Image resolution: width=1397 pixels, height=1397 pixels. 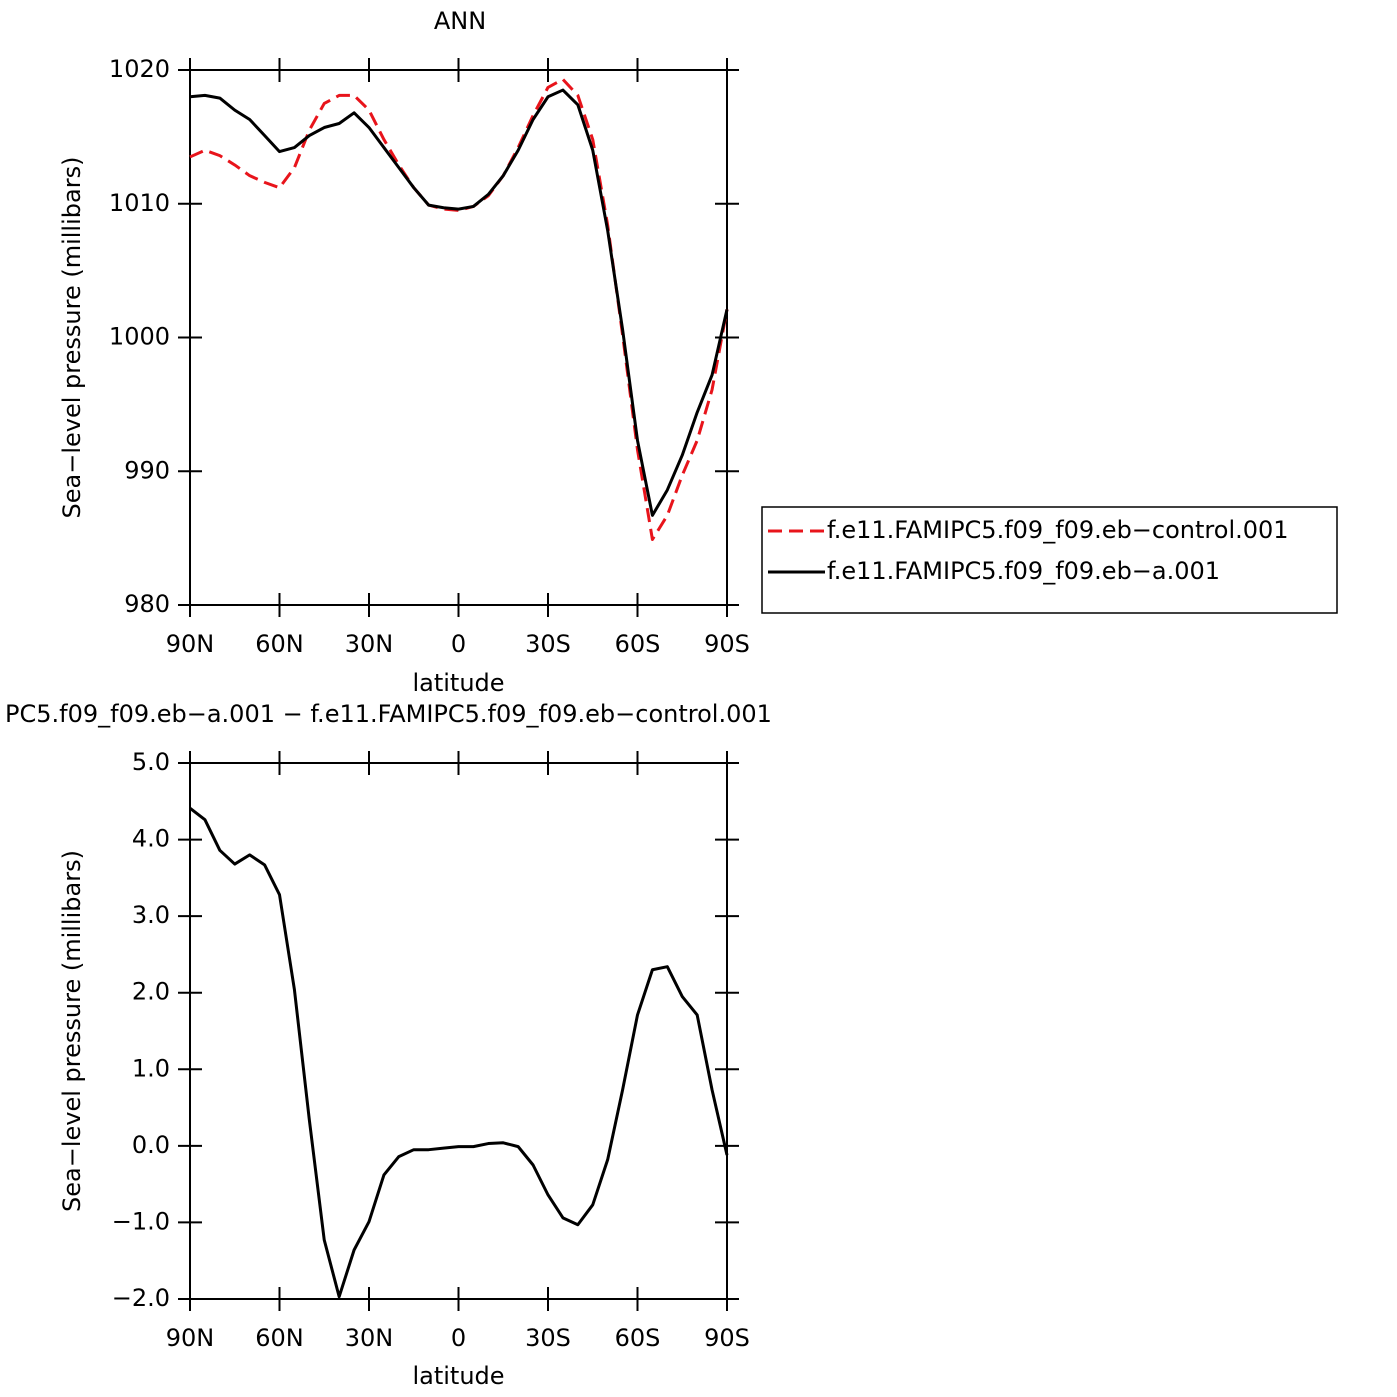 What do you see at coordinates (141, 1298) in the screenshot?
I see `y-tick-label: −2.0` at bounding box center [141, 1298].